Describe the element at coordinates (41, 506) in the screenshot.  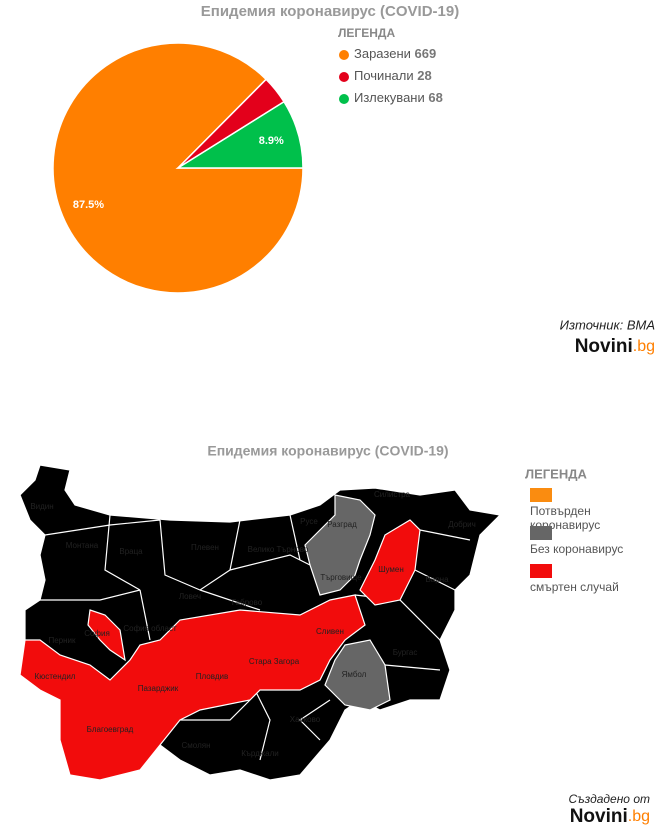
I see `region-label: Видин` at that location.